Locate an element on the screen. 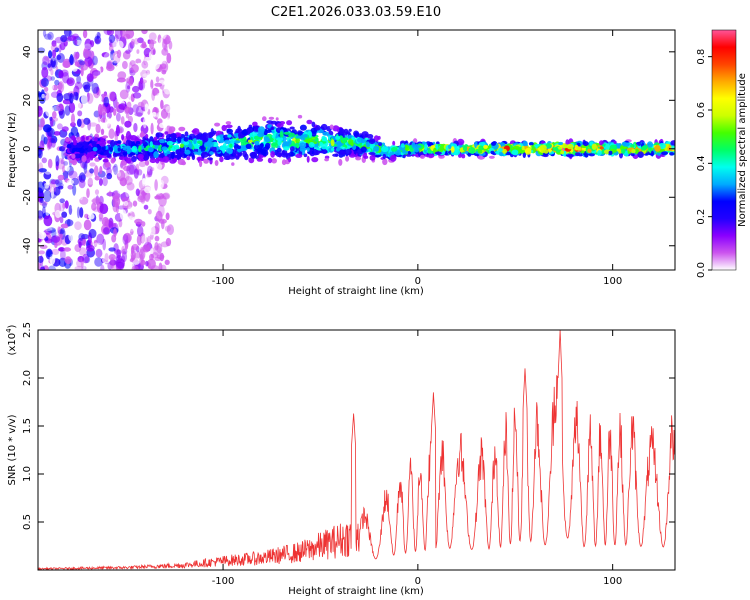  colorbar-gradient is located at coordinates (724, 150).